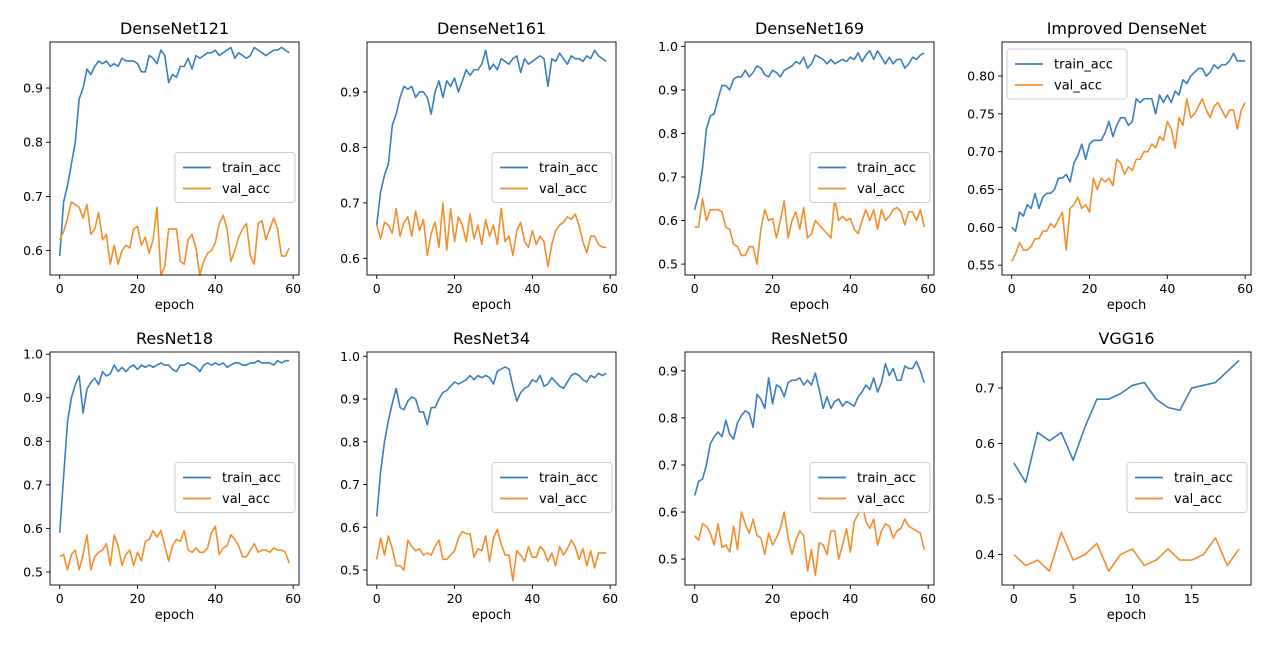 The width and height of the screenshot is (1267, 647). Describe the element at coordinates (981, 151) in the screenshot. I see `y-tick-label: 0.70` at that location.